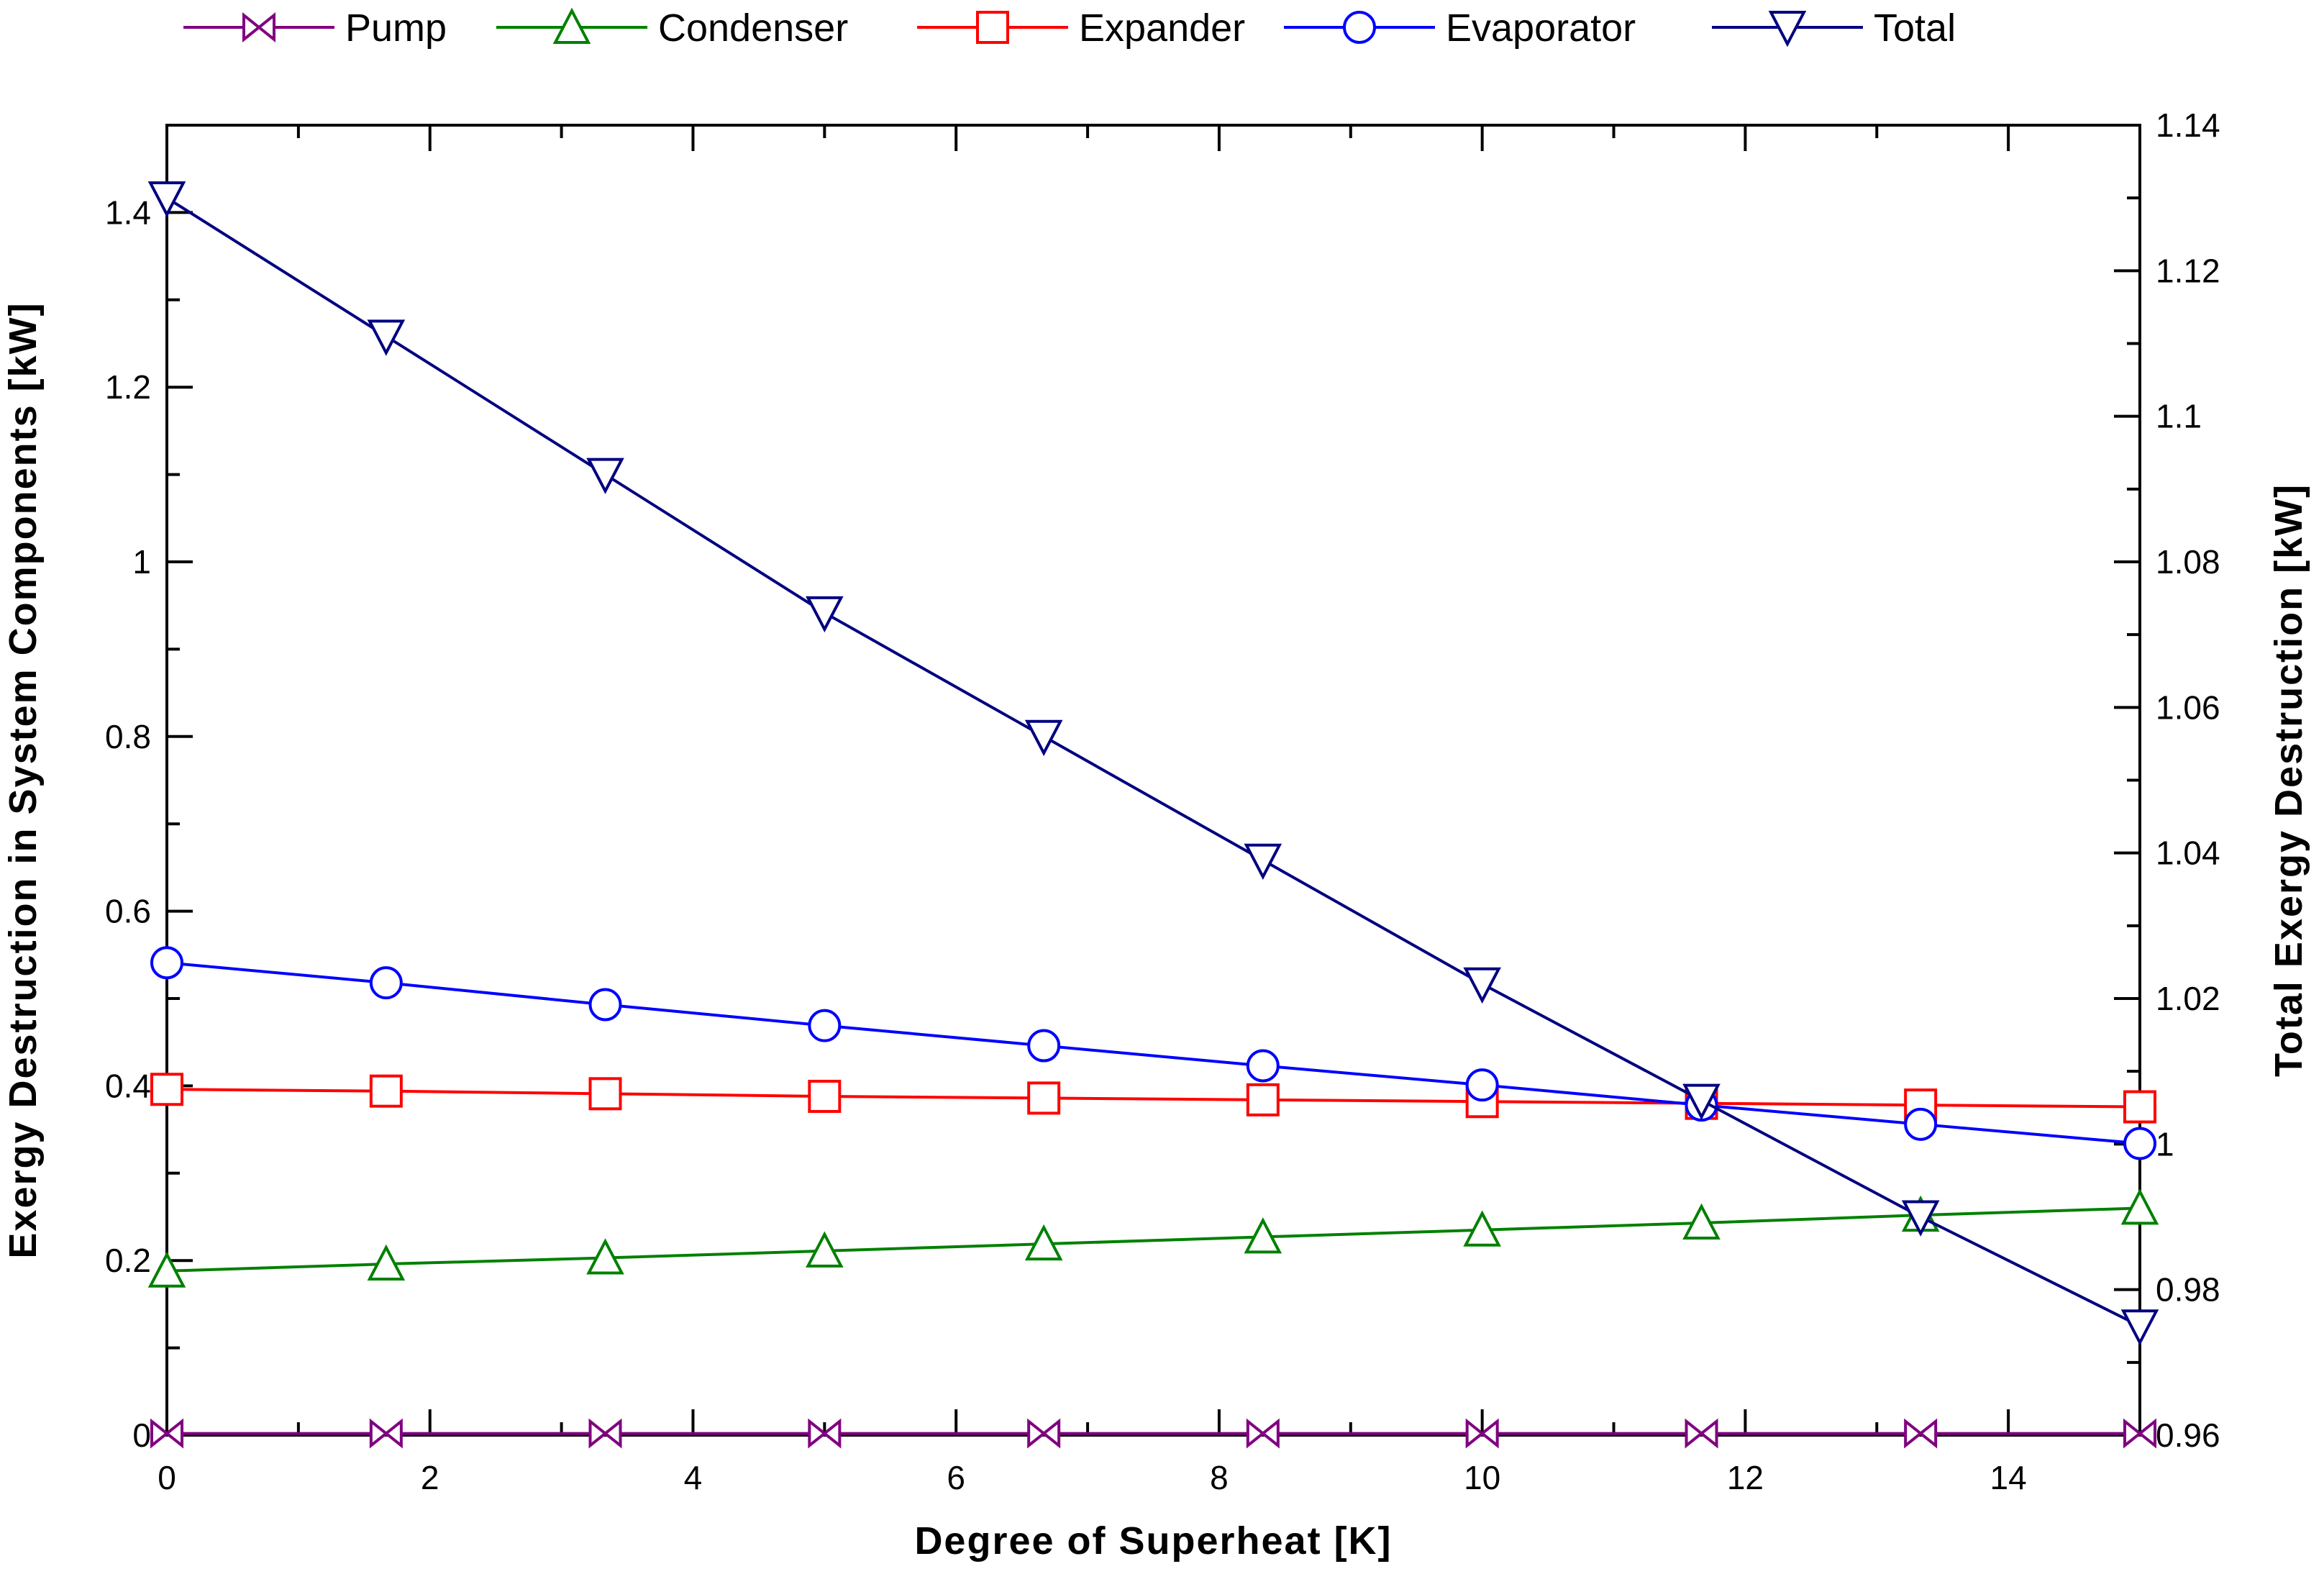 The height and width of the screenshot is (1569, 2324). What do you see at coordinates (2288, 780) in the screenshot?
I see `y2-axis-title: Total Exergy Destruction [kW]` at bounding box center [2288, 780].